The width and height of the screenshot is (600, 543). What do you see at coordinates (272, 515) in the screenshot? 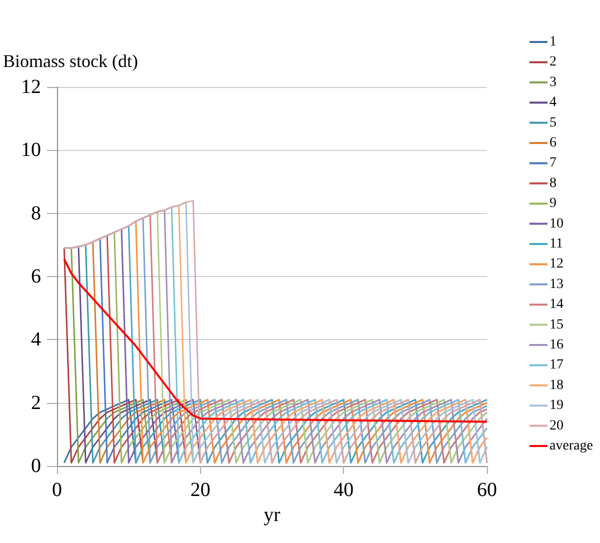
I see `x-axis-title: yr` at bounding box center [272, 515].